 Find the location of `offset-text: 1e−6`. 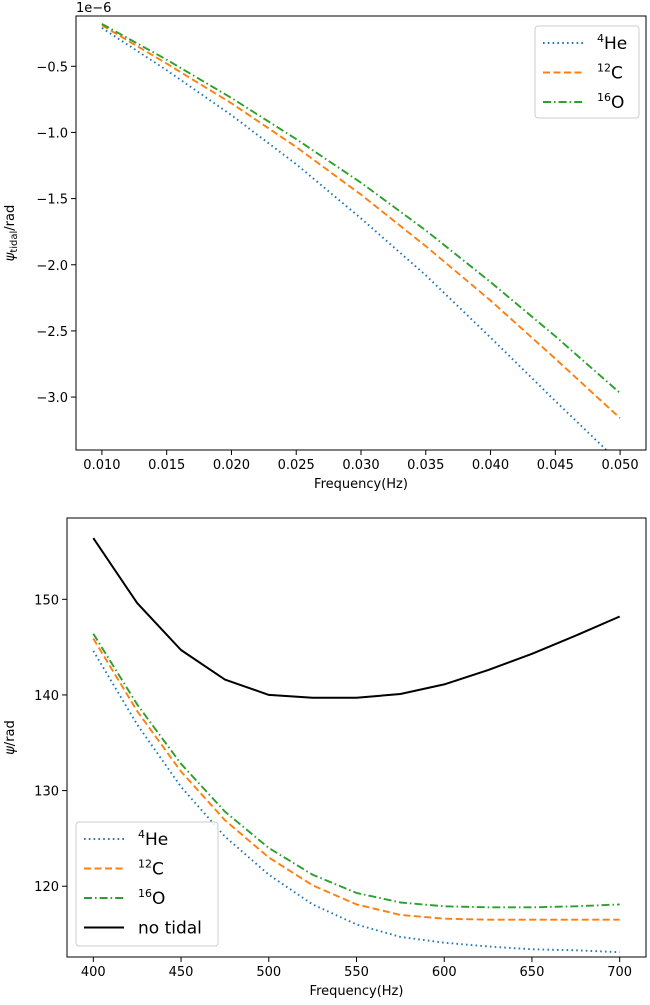

offset-text: 1e−6 is located at coordinates (93, 8).